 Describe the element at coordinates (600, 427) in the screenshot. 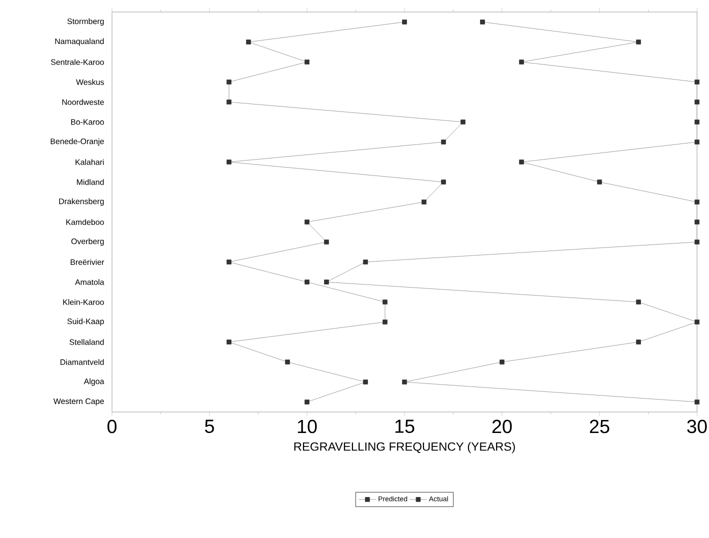

I see `x-tick-label: 25` at that location.